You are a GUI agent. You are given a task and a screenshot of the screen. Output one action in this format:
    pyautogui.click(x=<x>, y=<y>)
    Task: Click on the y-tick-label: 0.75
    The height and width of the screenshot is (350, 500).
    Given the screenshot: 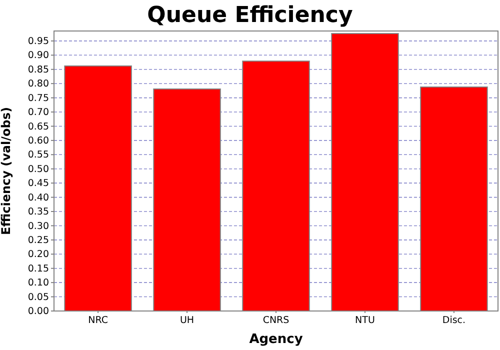 What is the action you would take?
    pyautogui.click(x=38, y=98)
    